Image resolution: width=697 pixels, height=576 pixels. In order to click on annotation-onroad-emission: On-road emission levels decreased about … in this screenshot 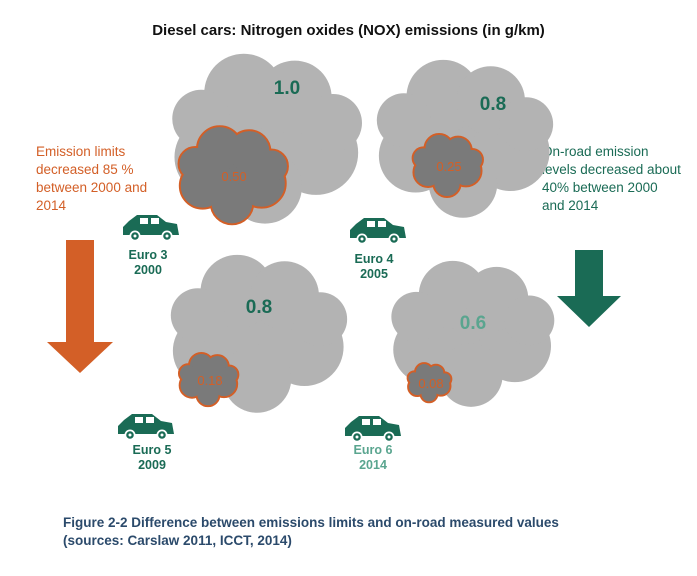, I will do `click(611, 178)`.